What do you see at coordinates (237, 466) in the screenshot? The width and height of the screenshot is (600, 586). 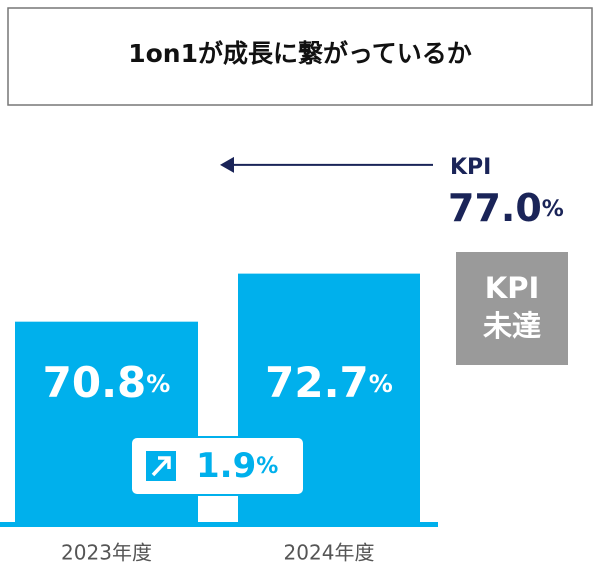 I see `change-label: 1.9%` at bounding box center [237, 466].